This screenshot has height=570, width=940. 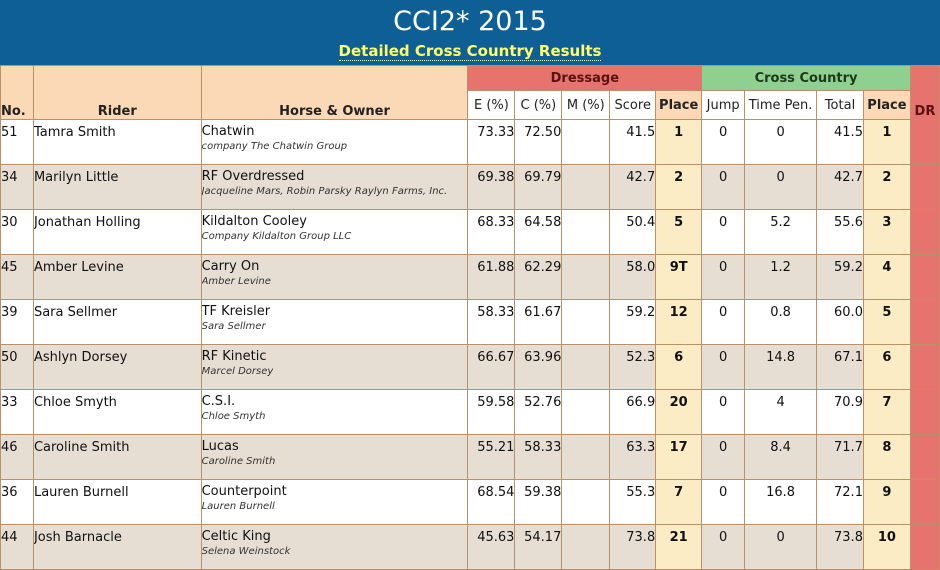 What do you see at coordinates (17, 187) in the screenshot?
I see `cell-no: 34` at bounding box center [17, 187].